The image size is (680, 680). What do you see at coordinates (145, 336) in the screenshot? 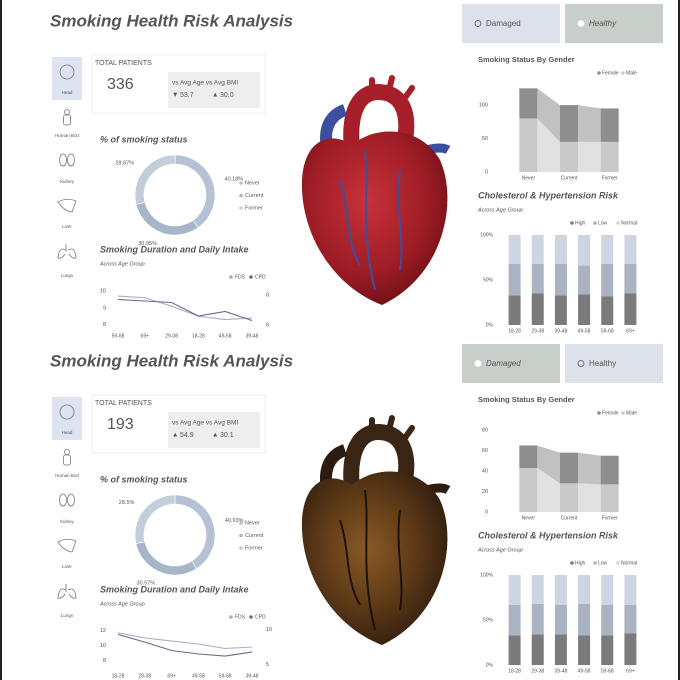
I see `x-tick-label: 69+` at bounding box center [145, 336].